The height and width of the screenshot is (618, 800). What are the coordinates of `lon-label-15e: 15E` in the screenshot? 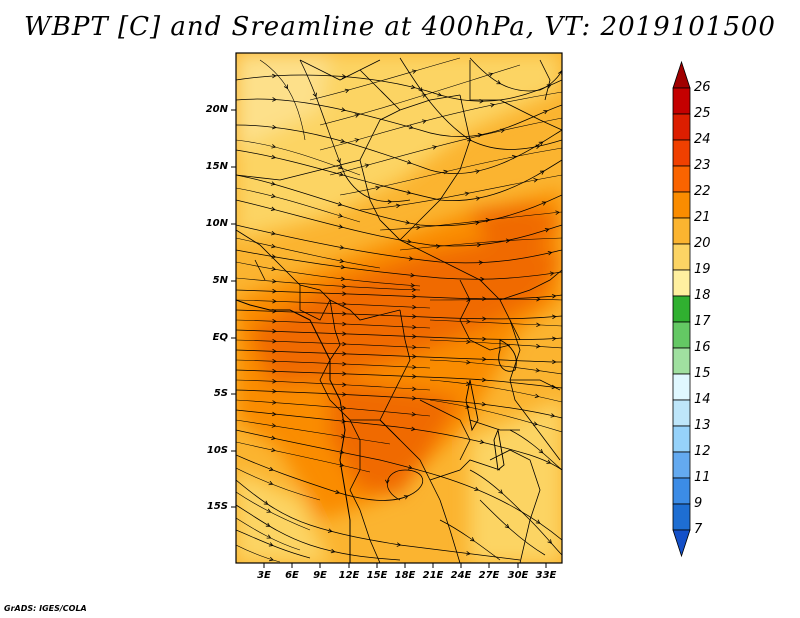 It's located at (377, 575).